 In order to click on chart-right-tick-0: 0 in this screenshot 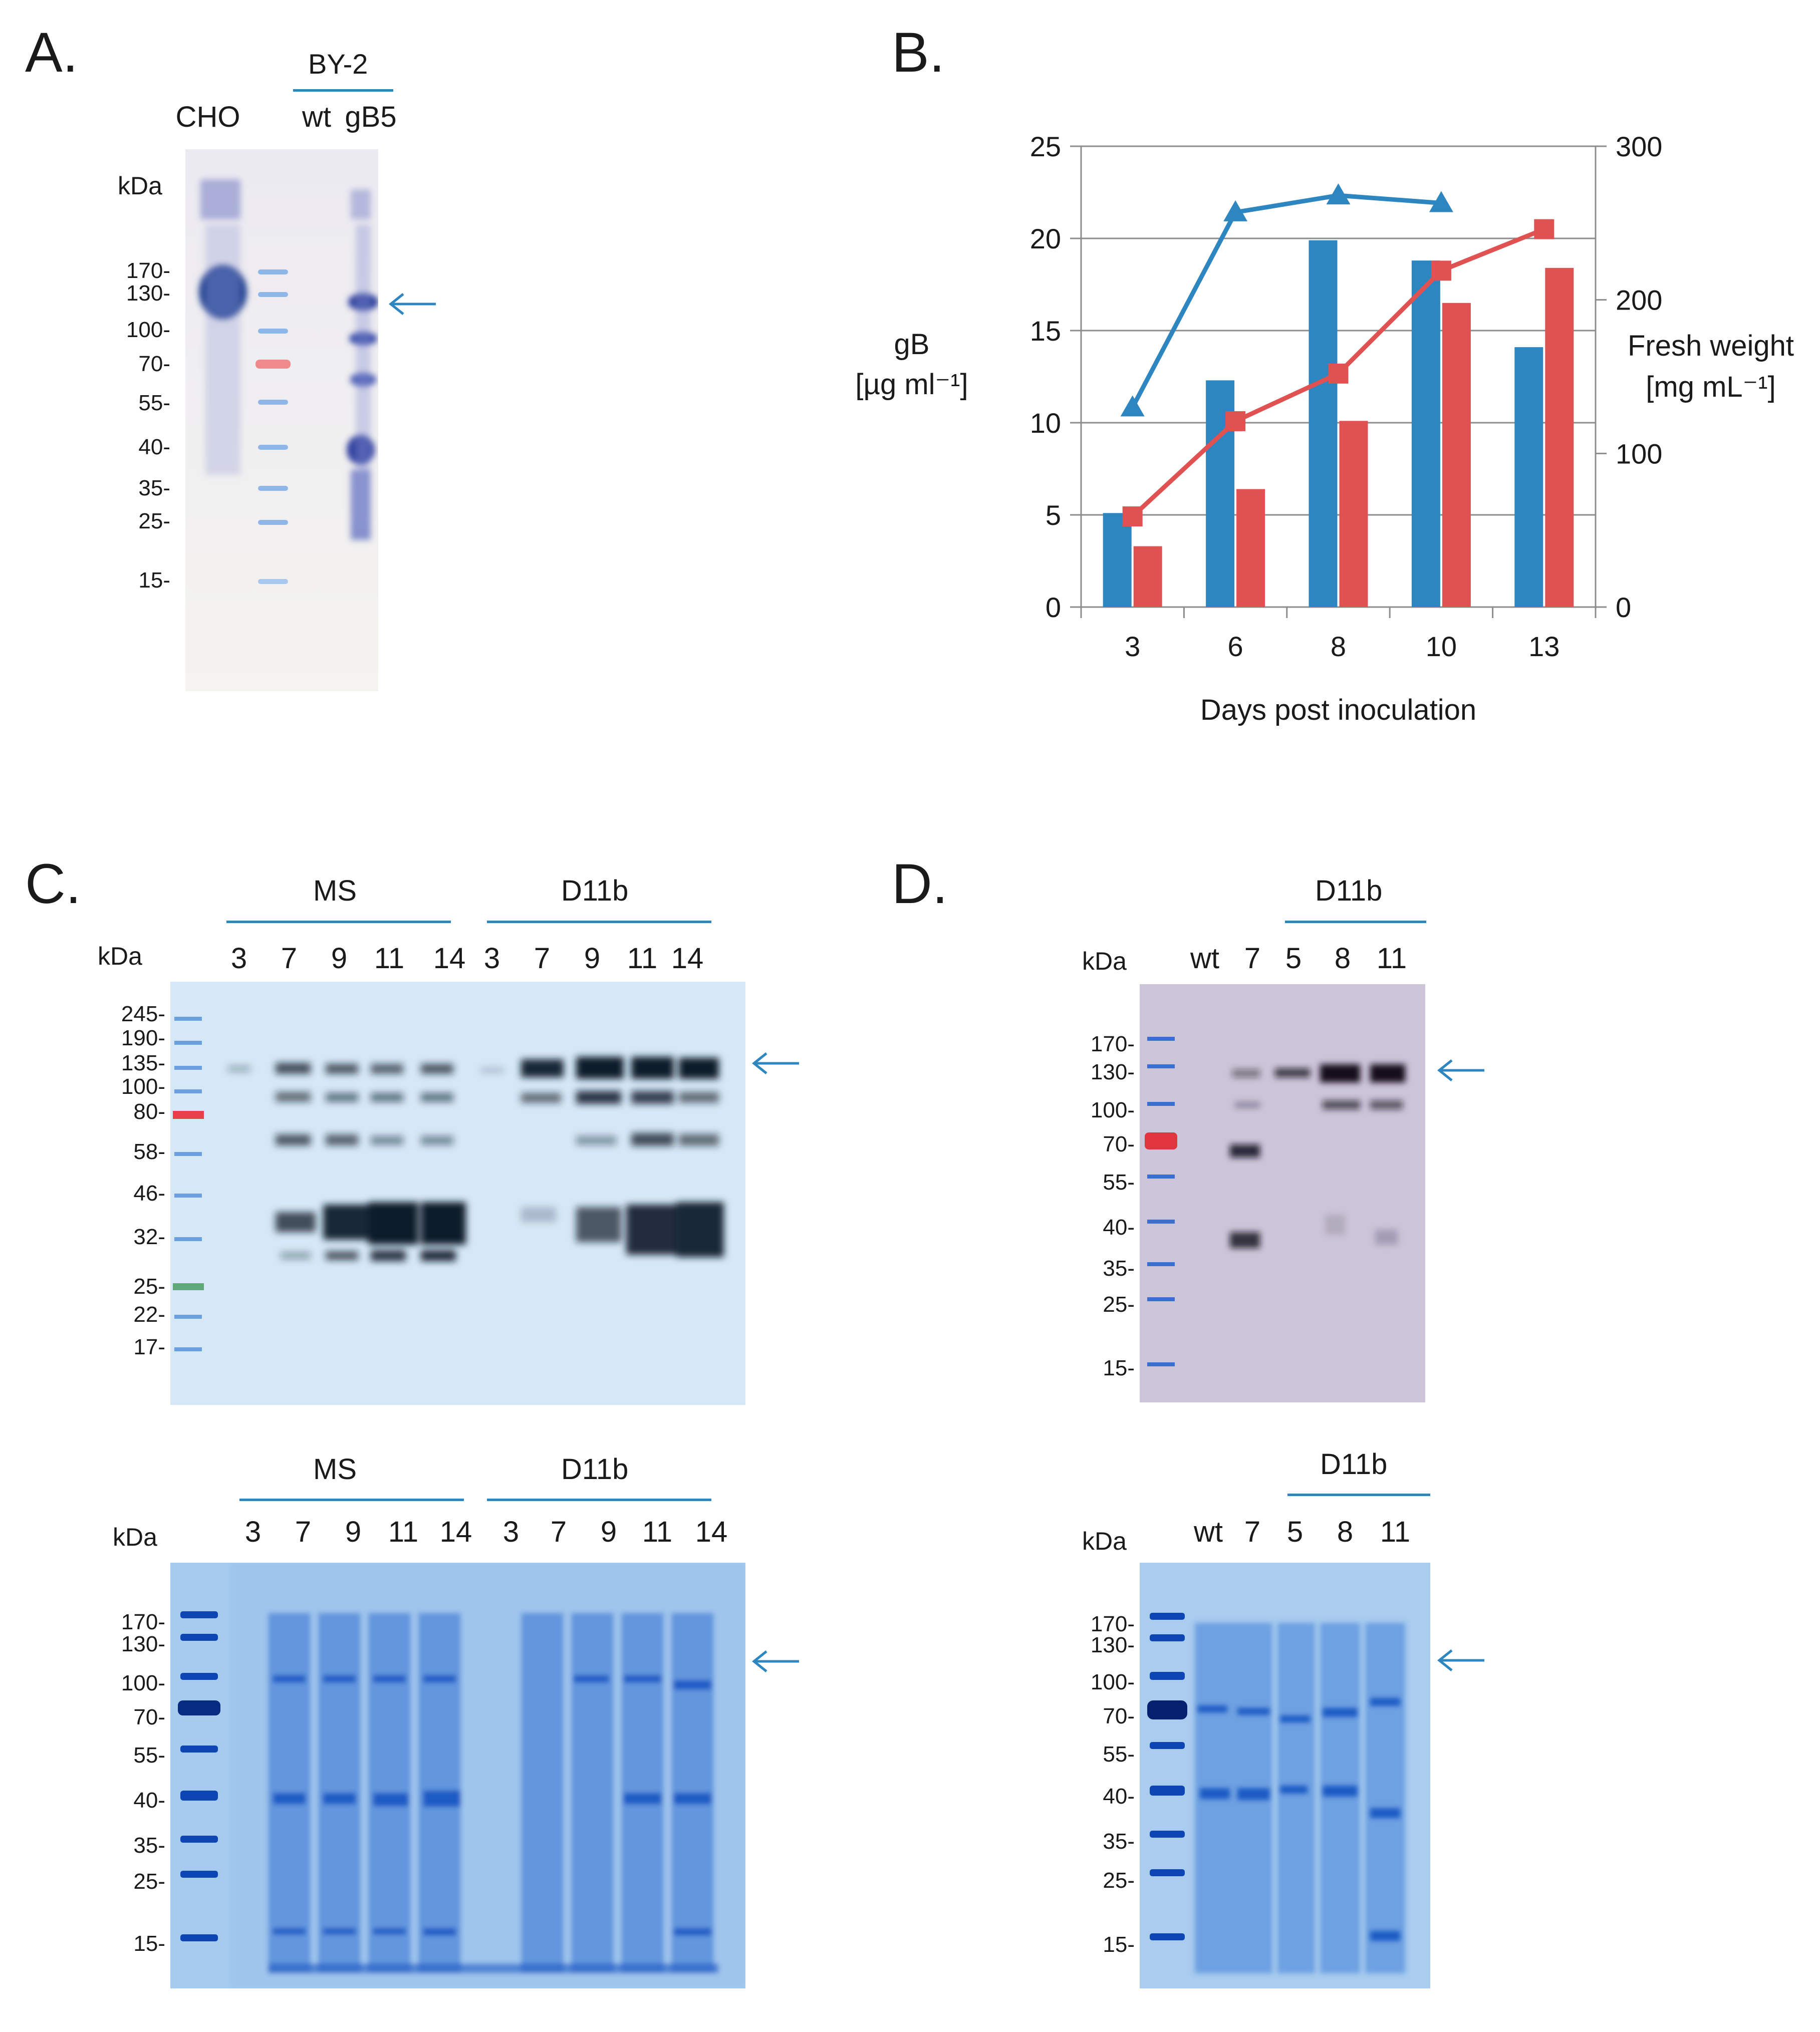, I will do `click(1623, 607)`.